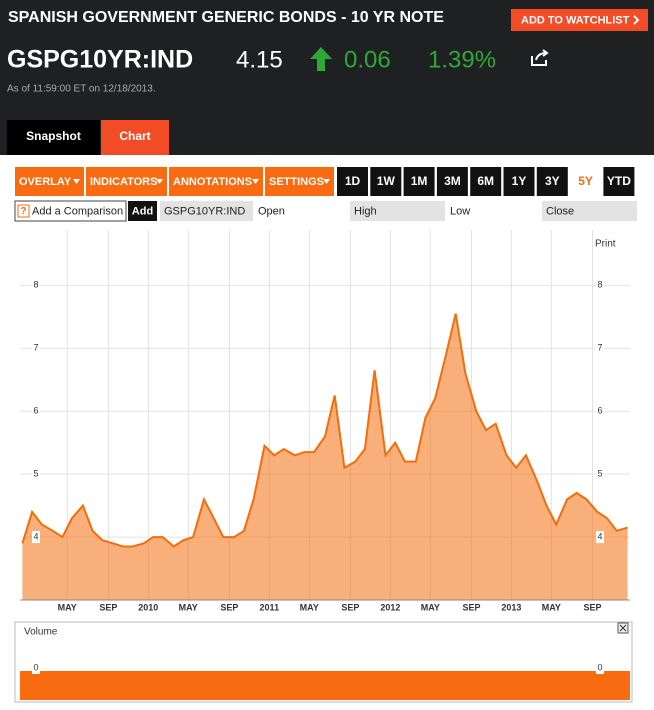  What do you see at coordinates (100, 60) in the screenshot?
I see `ticker: GSPG10YR:IND` at bounding box center [100, 60].